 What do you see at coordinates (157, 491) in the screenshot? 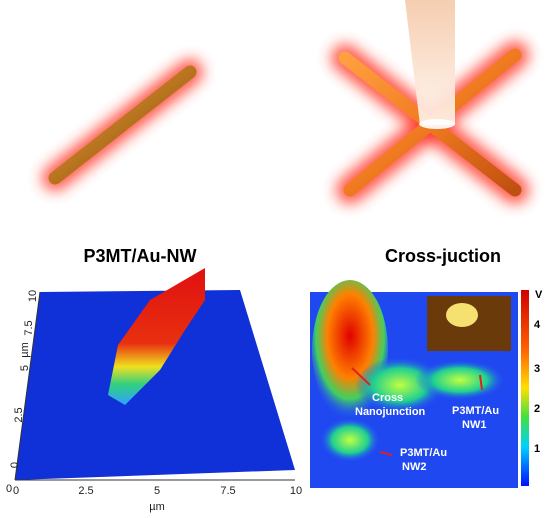
I see `x-tick-label: 5` at bounding box center [157, 491].